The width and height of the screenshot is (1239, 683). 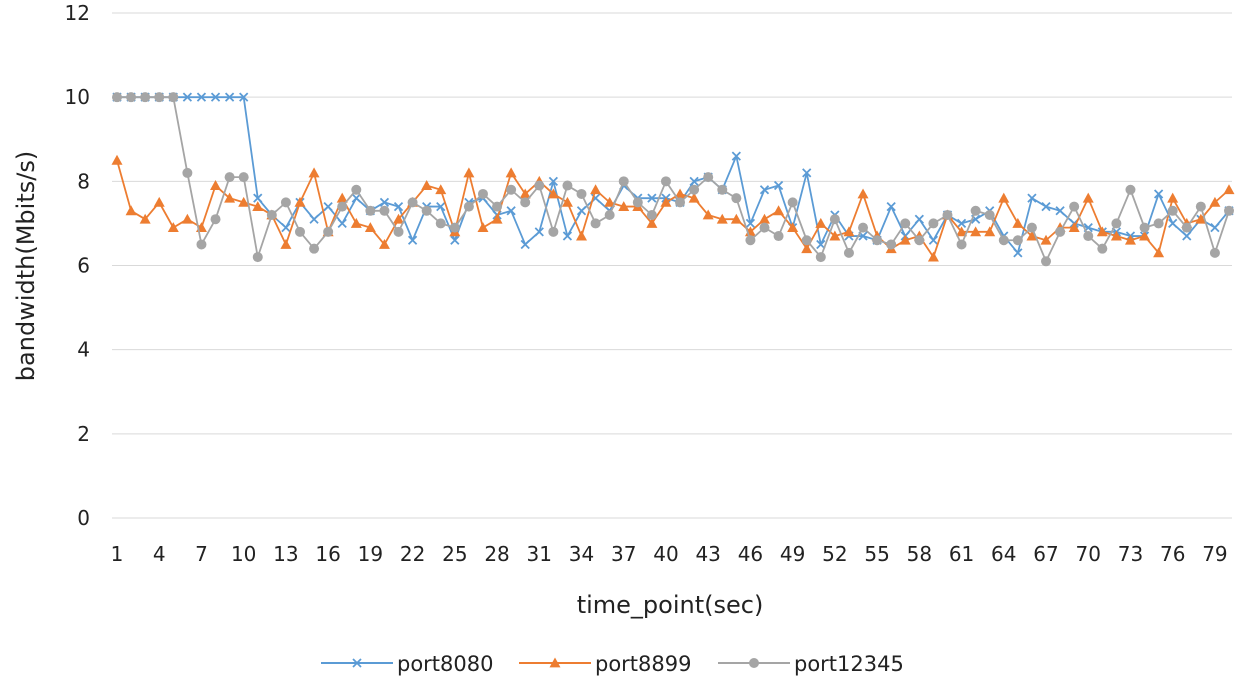 What do you see at coordinates (83, 266) in the screenshot?
I see `y-tick-label: 6` at bounding box center [83, 266].